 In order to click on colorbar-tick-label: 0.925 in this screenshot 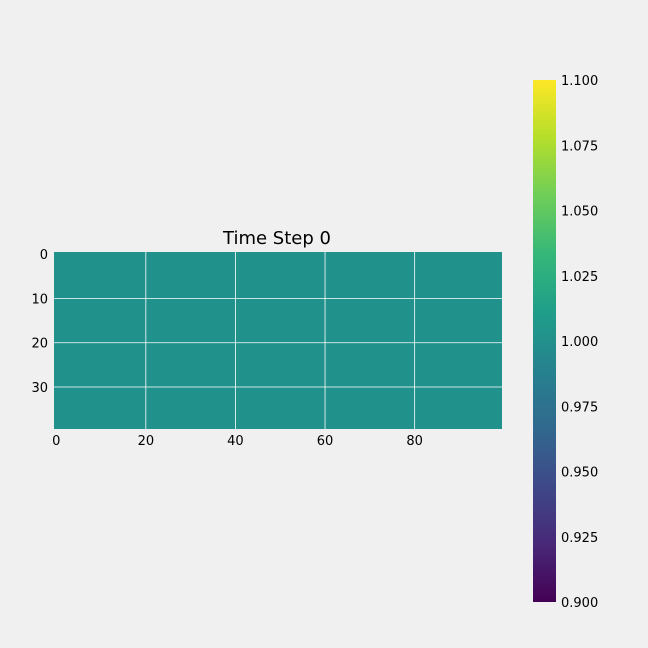, I will do `click(579, 538)`.